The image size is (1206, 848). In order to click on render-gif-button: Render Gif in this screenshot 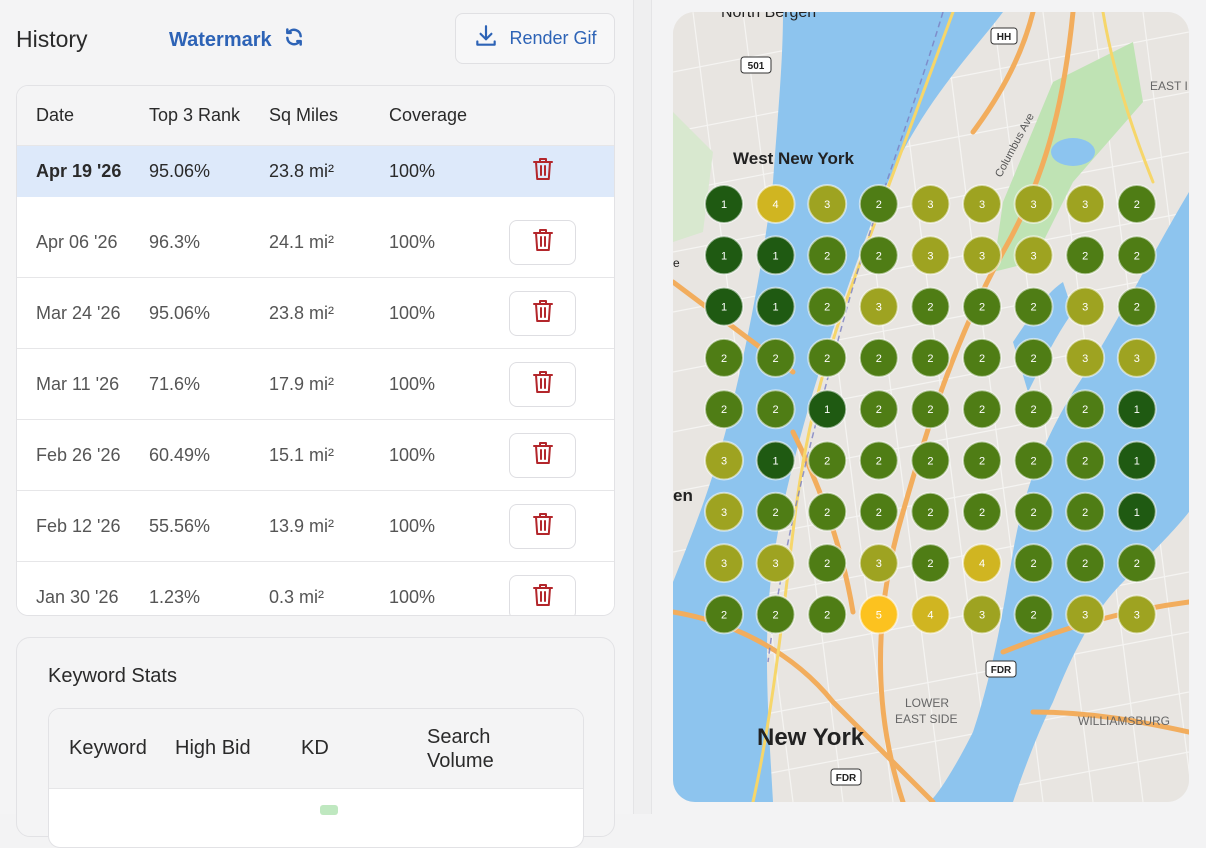, I will do `click(535, 38)`.